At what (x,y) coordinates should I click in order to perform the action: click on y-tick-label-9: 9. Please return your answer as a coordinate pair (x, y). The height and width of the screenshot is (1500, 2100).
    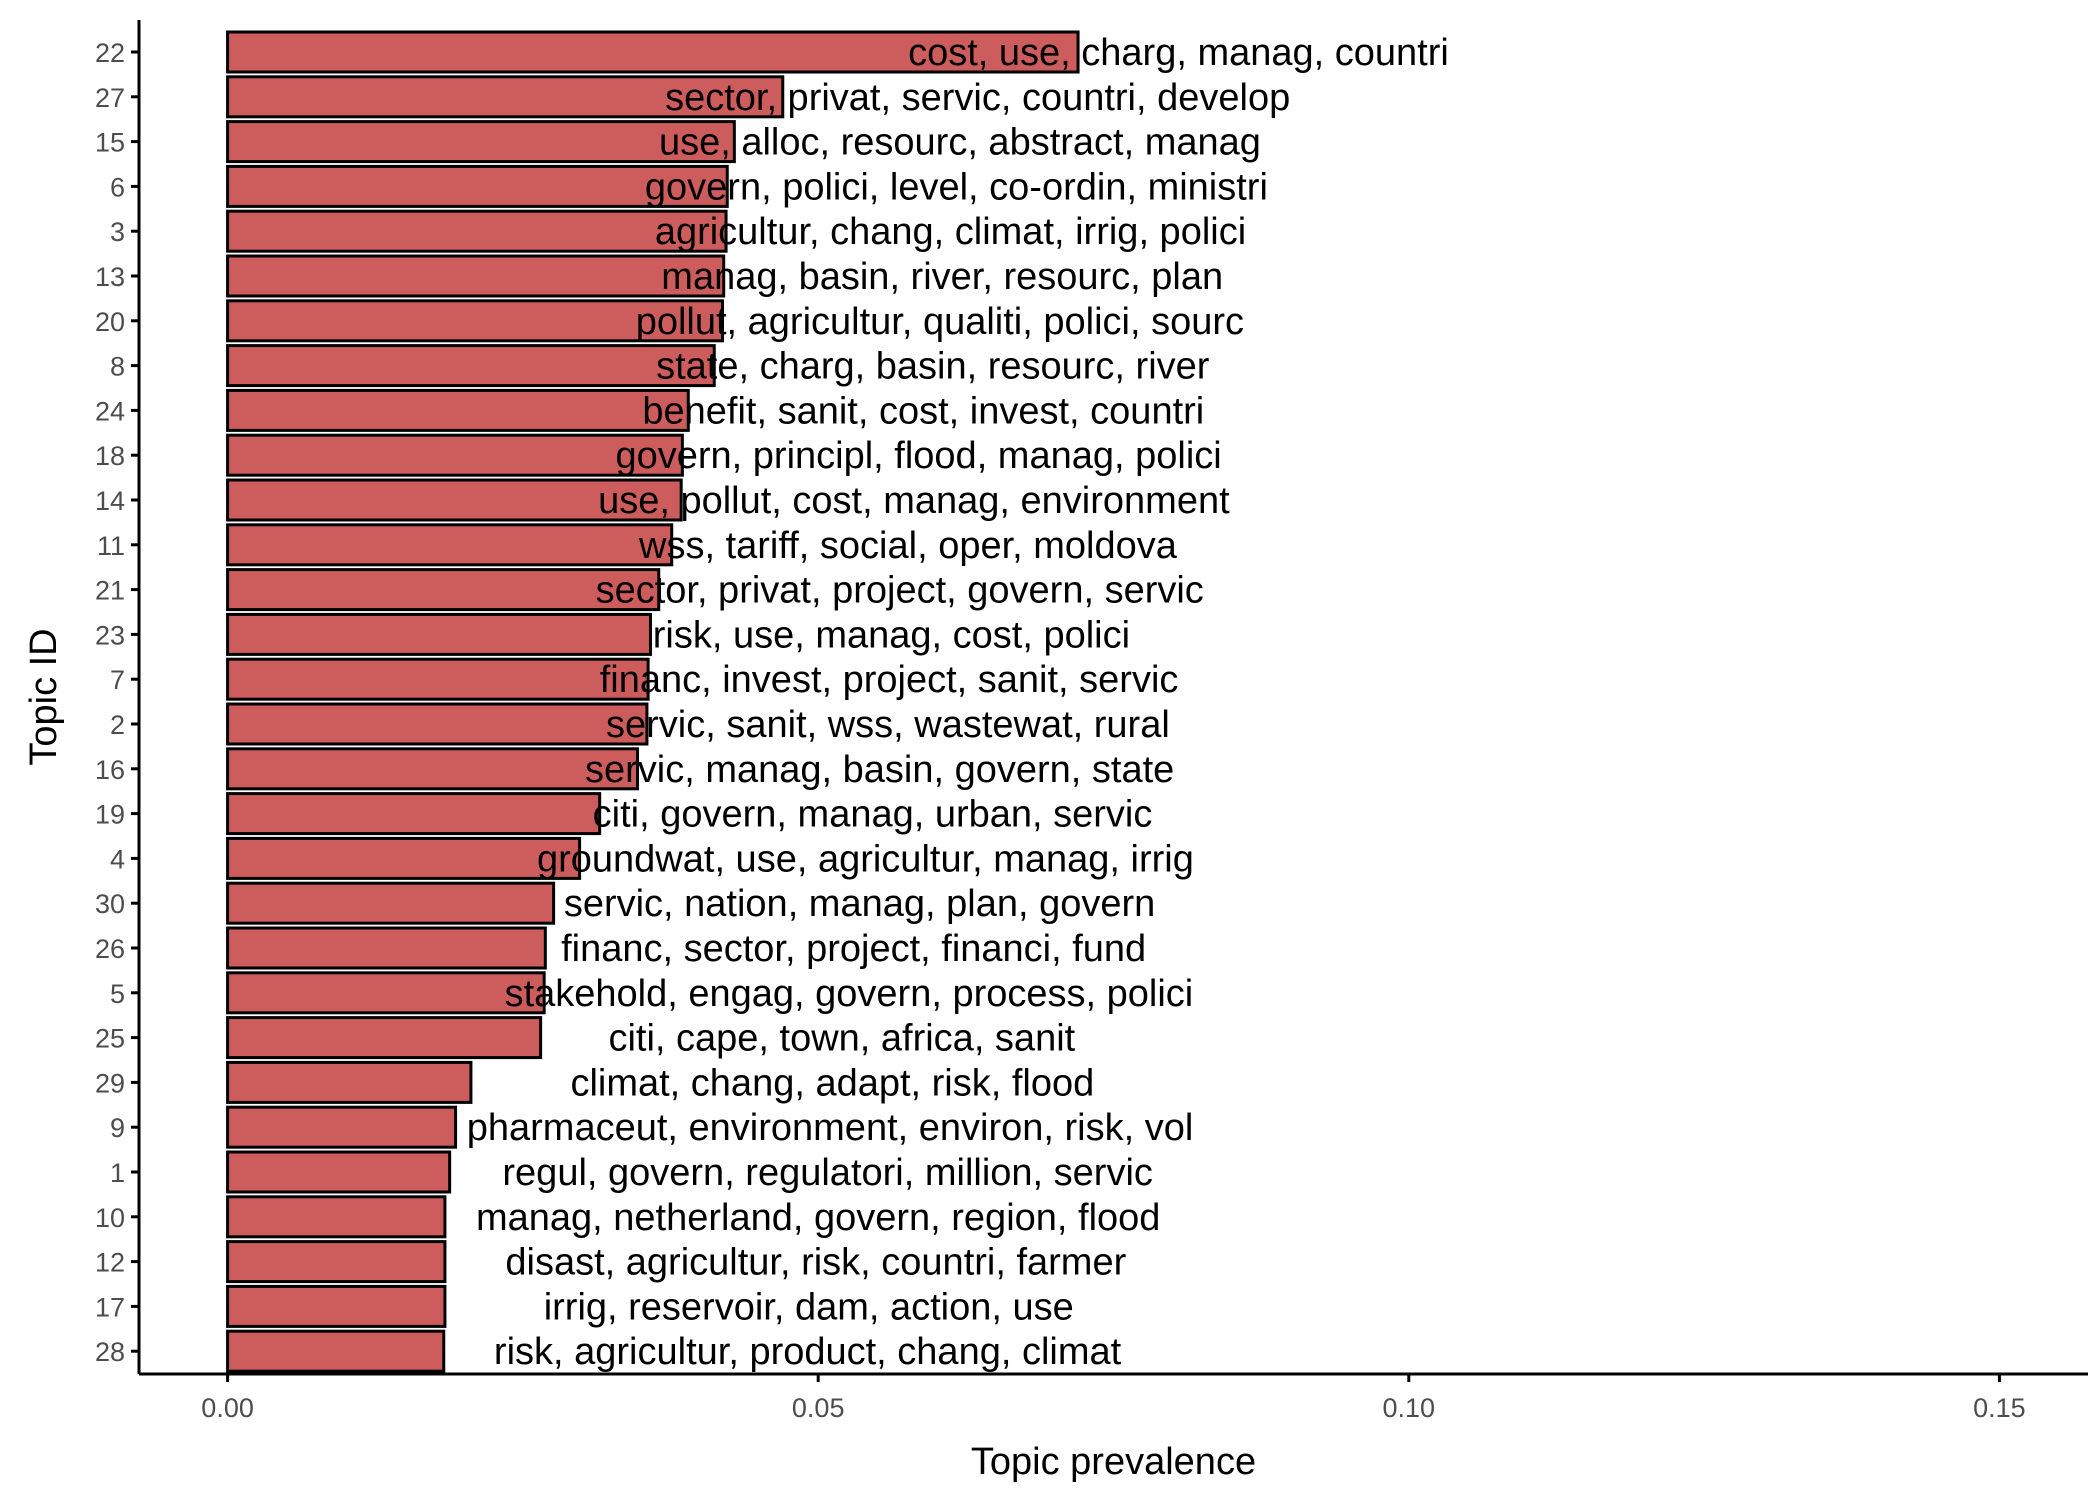
    Looking at the image, I should click on (117, 1128).